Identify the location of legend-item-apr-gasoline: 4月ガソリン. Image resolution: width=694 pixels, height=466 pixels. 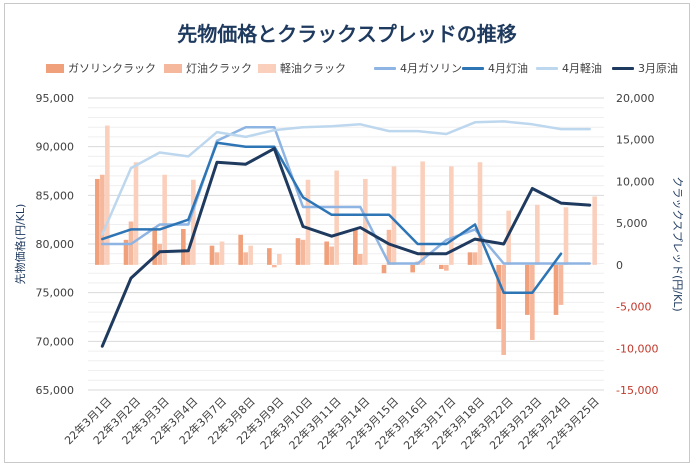
(418, 68).